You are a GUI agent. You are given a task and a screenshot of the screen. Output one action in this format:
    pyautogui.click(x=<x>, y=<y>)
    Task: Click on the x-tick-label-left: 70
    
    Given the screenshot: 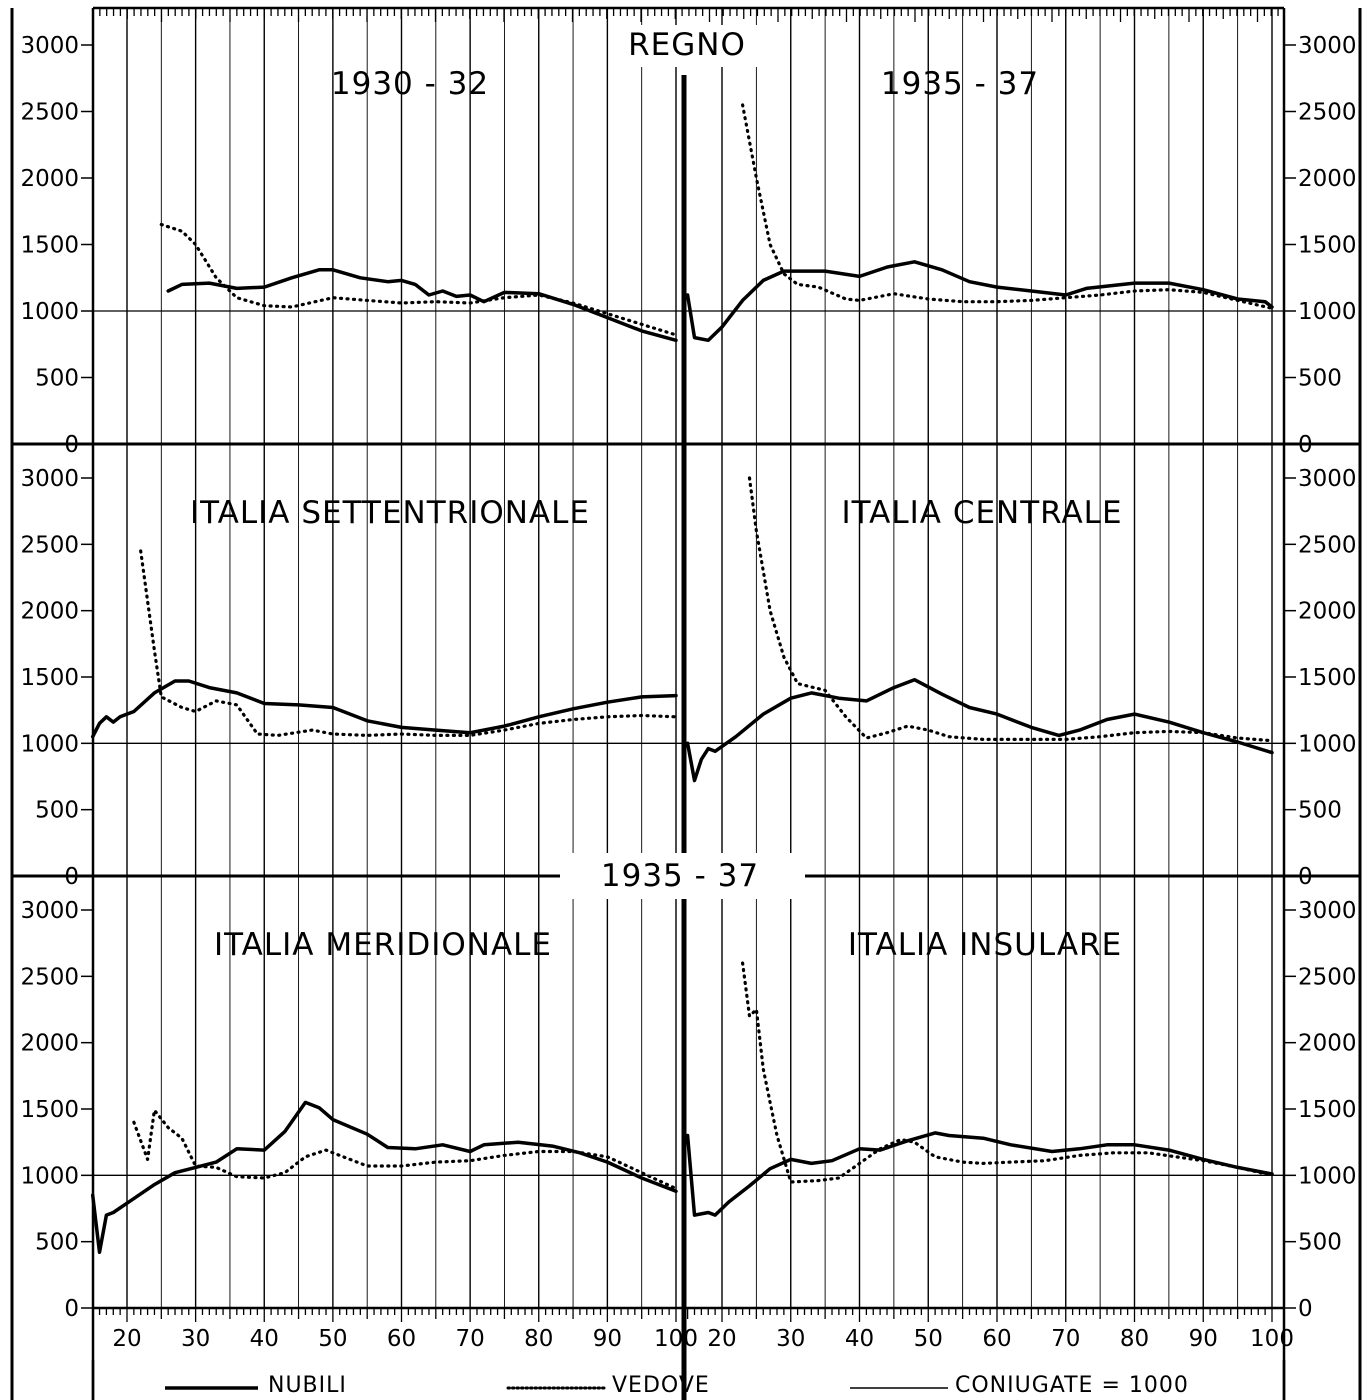 What is the action you would take?
    pyautogui.click(x=469, y=1339)
    